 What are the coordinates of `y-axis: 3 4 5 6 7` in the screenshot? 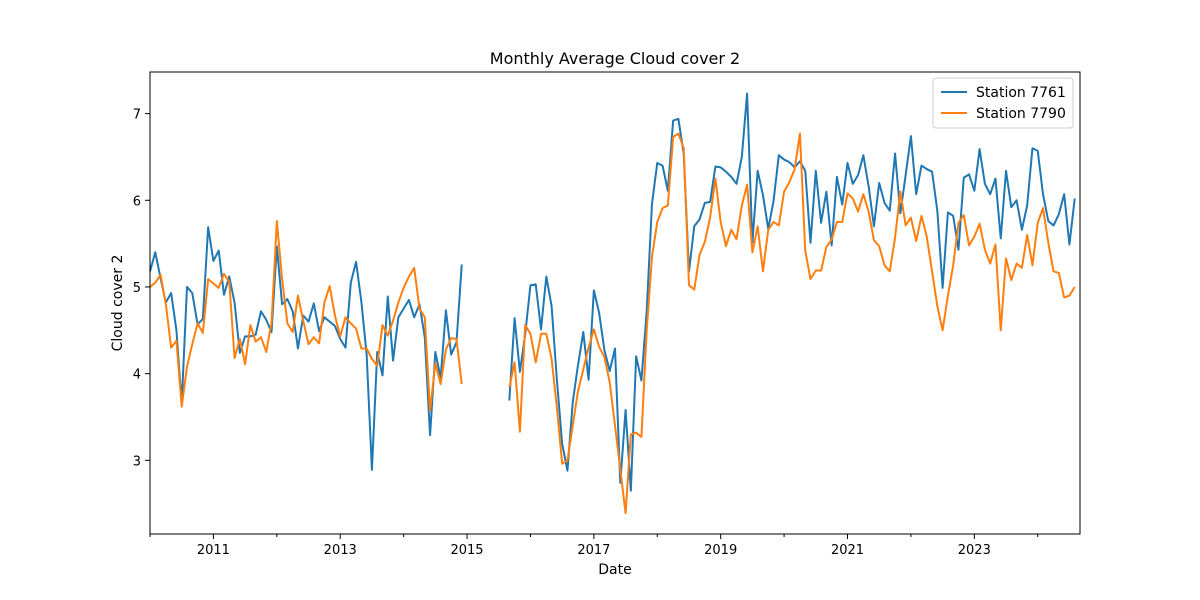 It's located at (141, 288).